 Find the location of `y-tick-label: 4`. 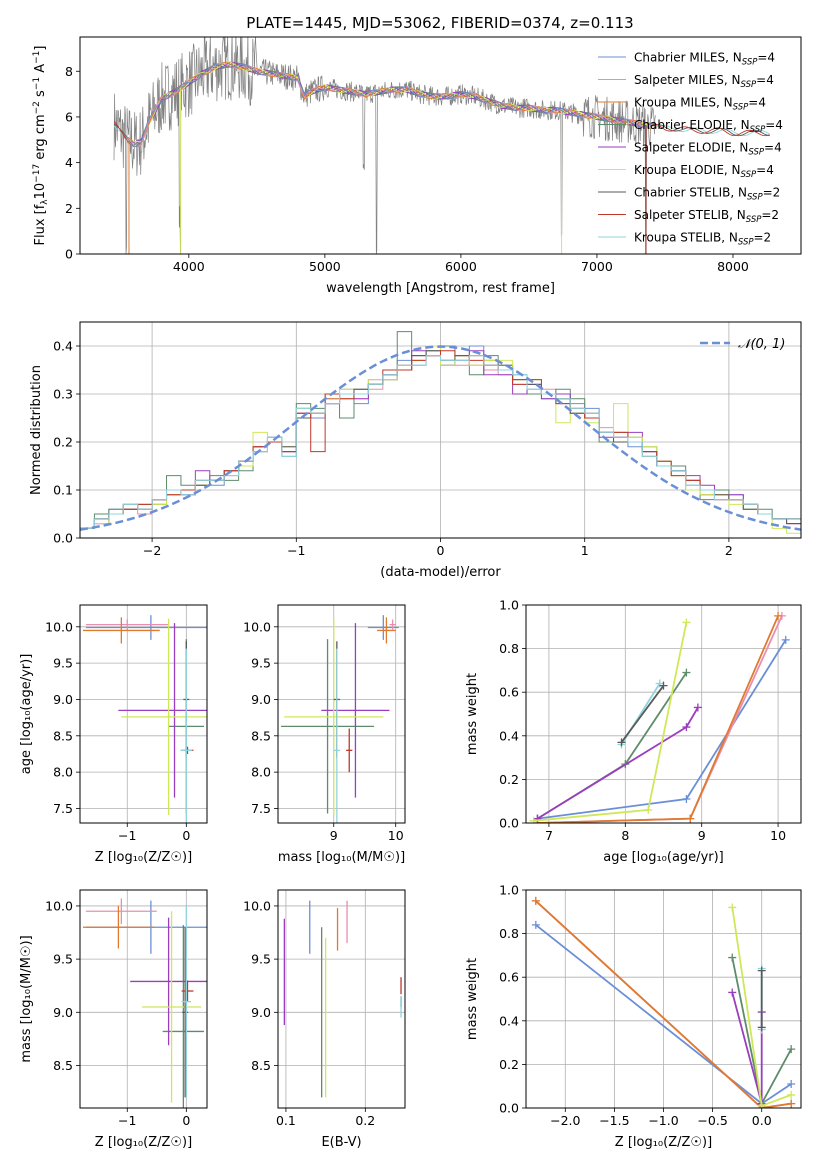

y-tick-label: 4 is located at coordinates (69, 162).